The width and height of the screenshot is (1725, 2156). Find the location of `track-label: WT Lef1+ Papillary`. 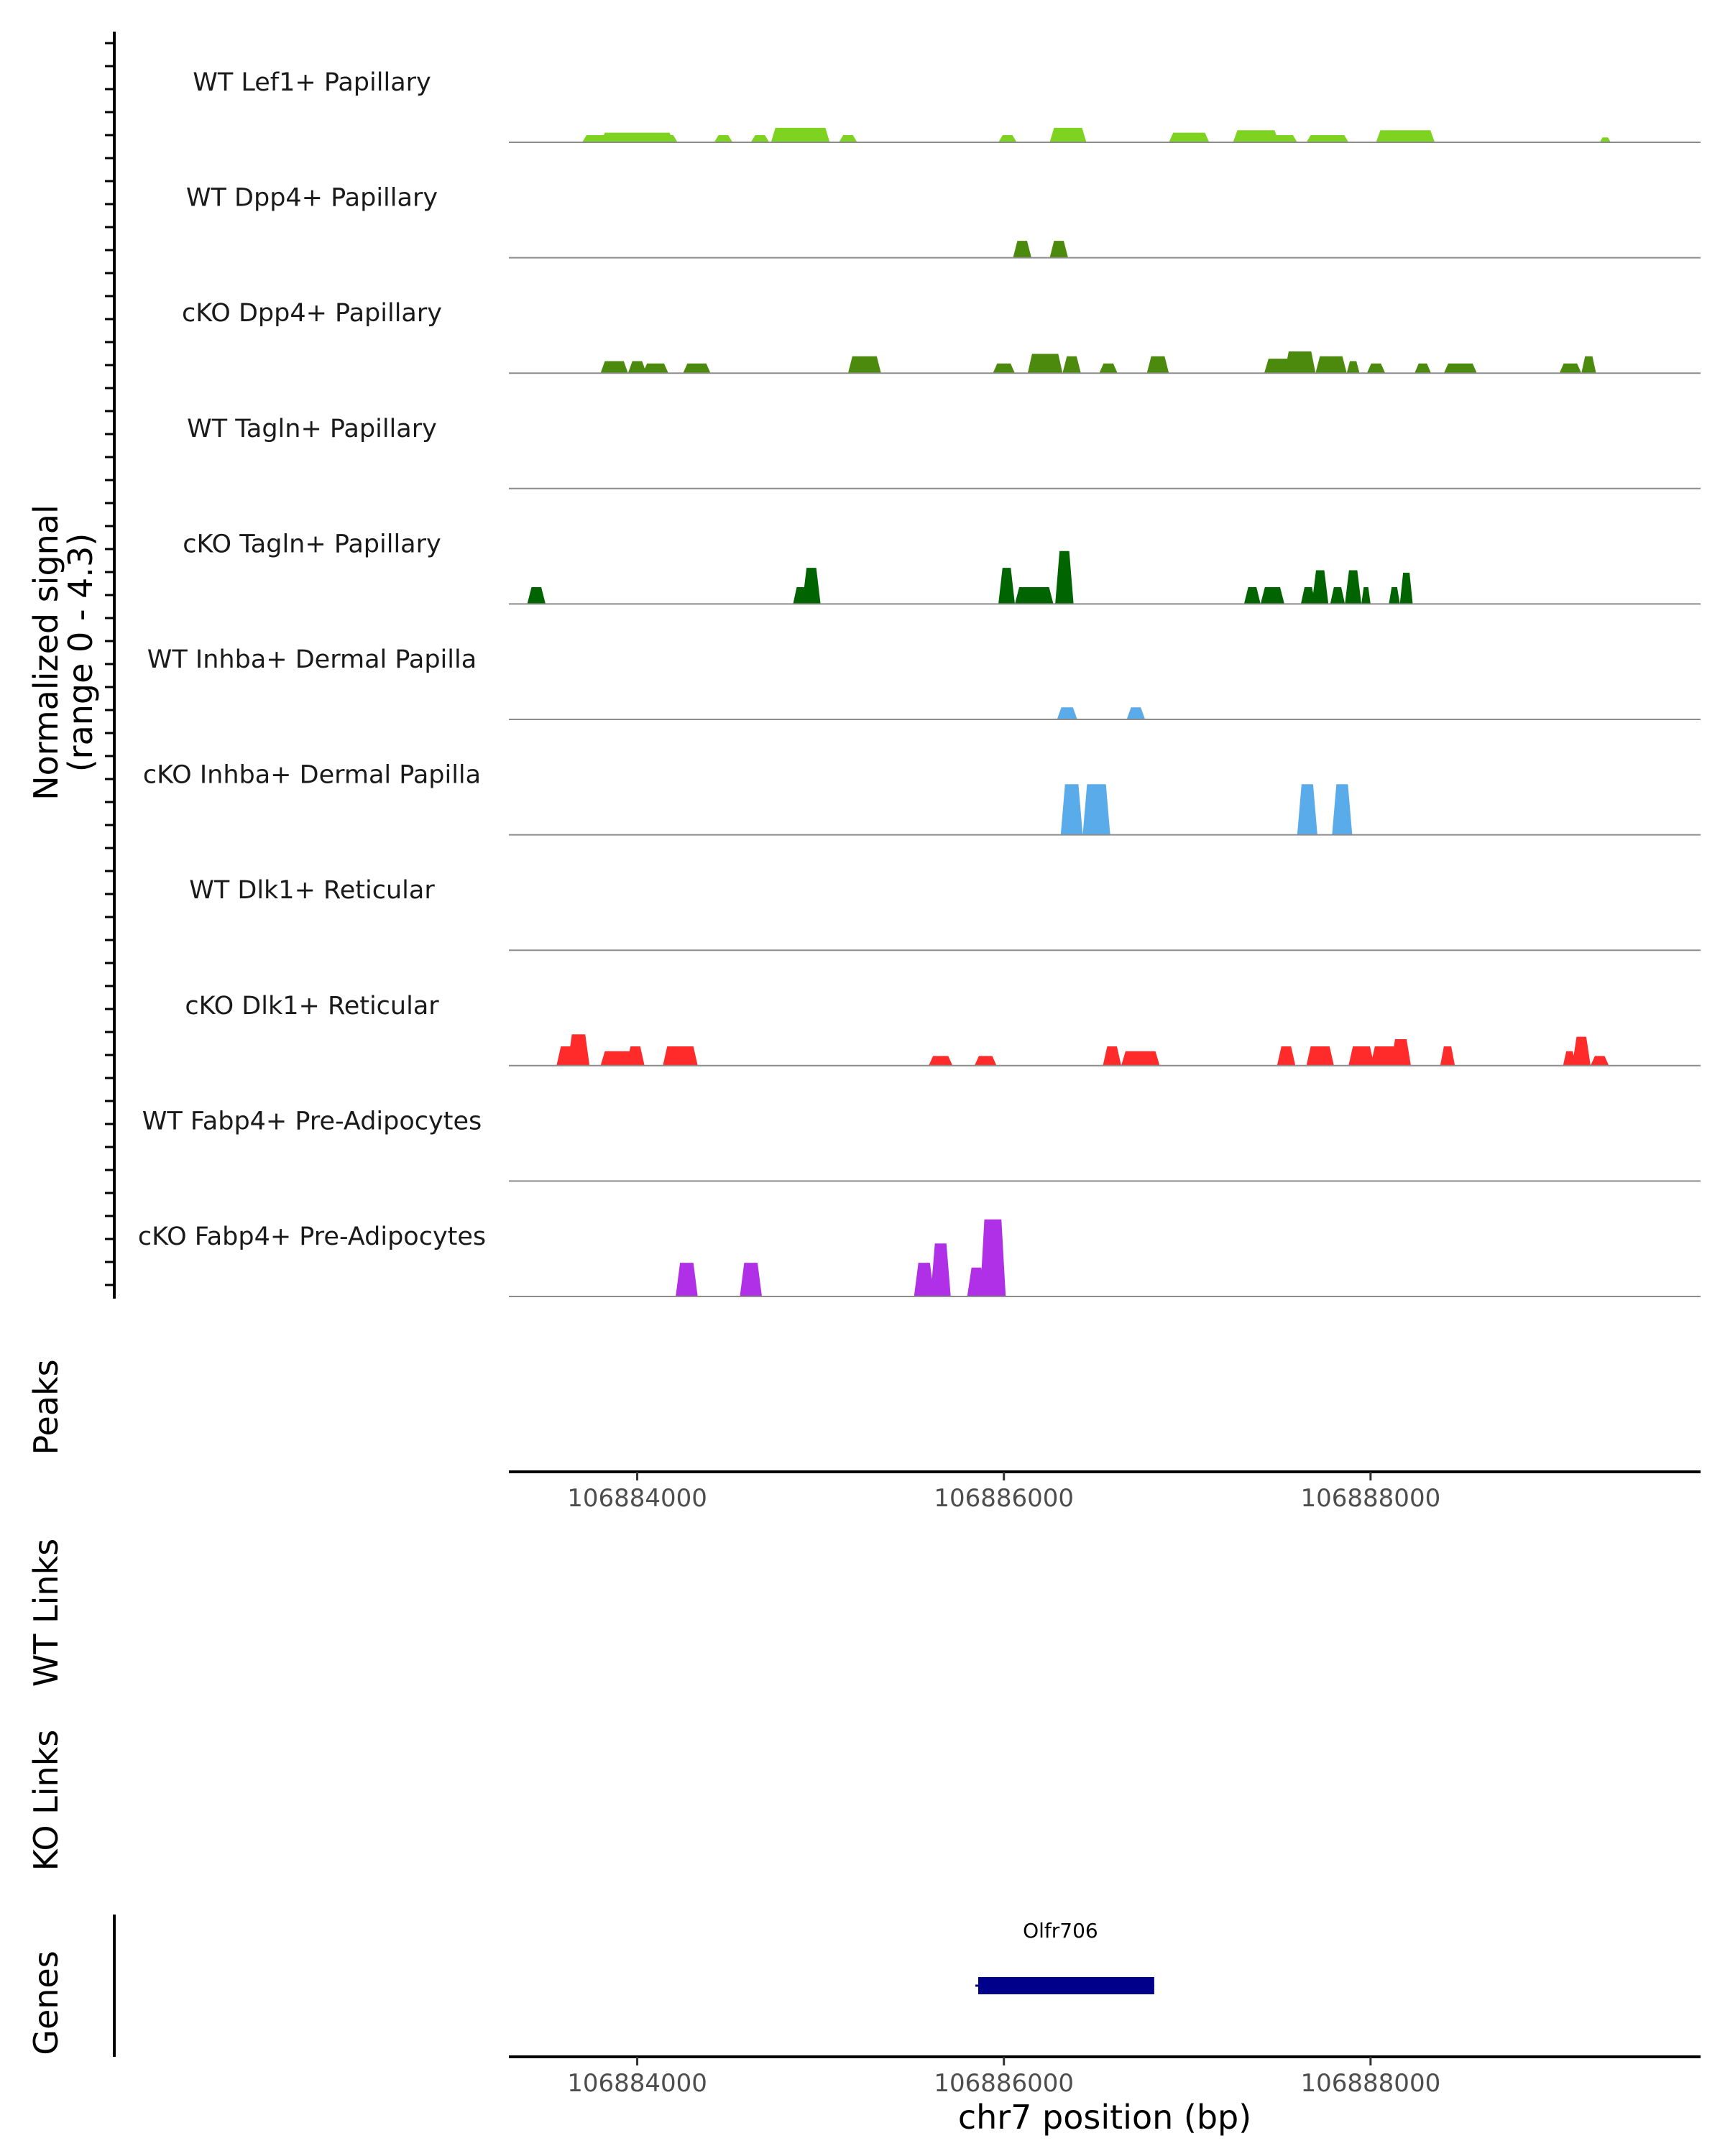

track-label: WT Lef1+ Papillary is located at coordinates (312, 82).